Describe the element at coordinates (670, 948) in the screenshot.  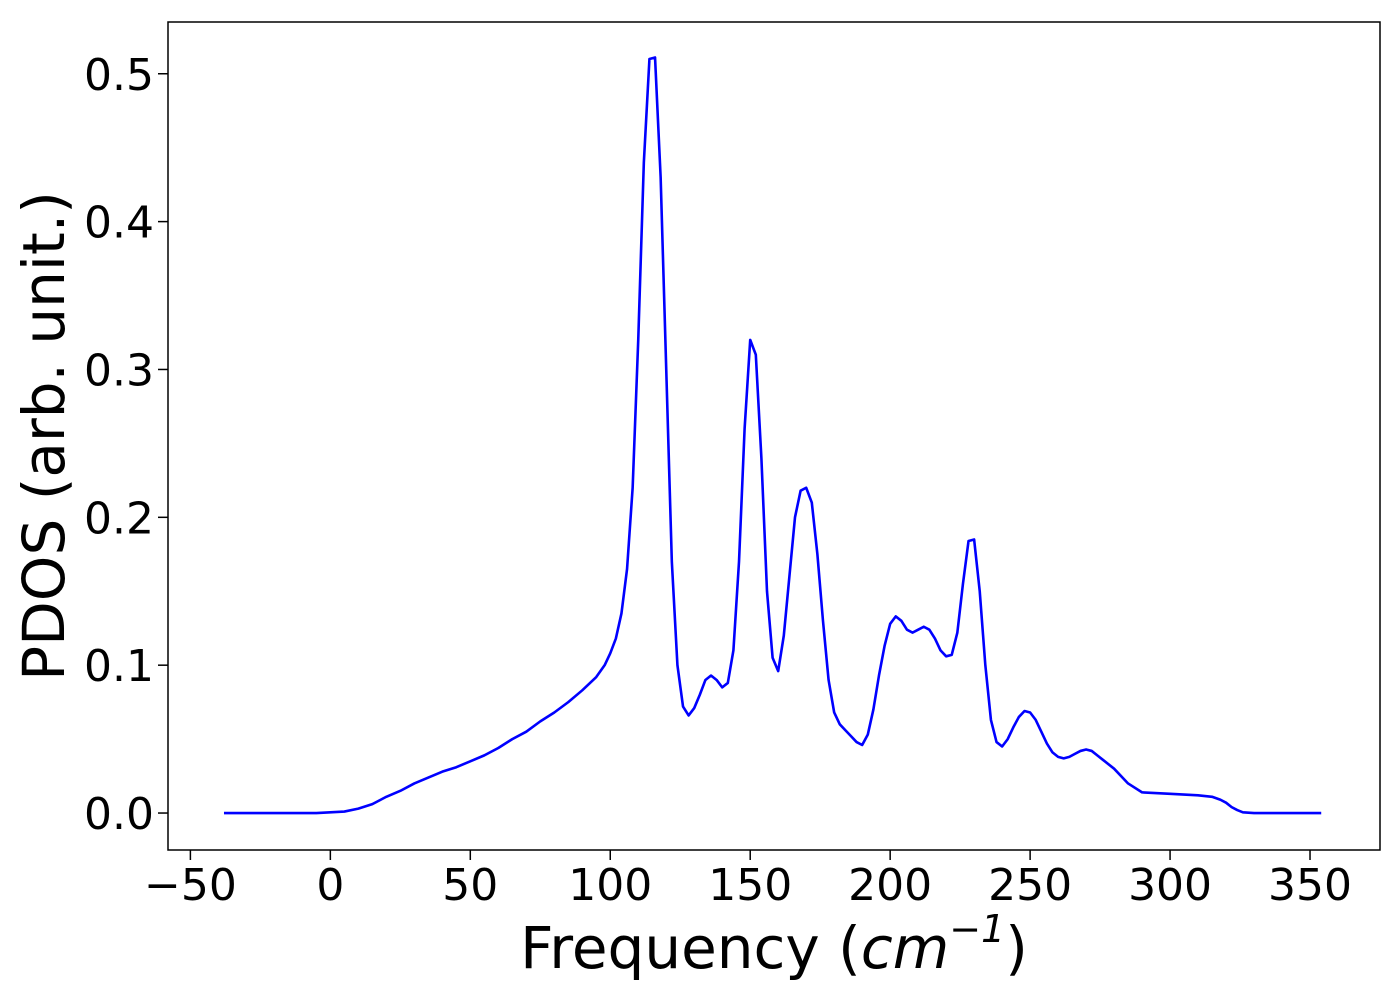
I see `x-axis-label-text: Frequency` at that location.